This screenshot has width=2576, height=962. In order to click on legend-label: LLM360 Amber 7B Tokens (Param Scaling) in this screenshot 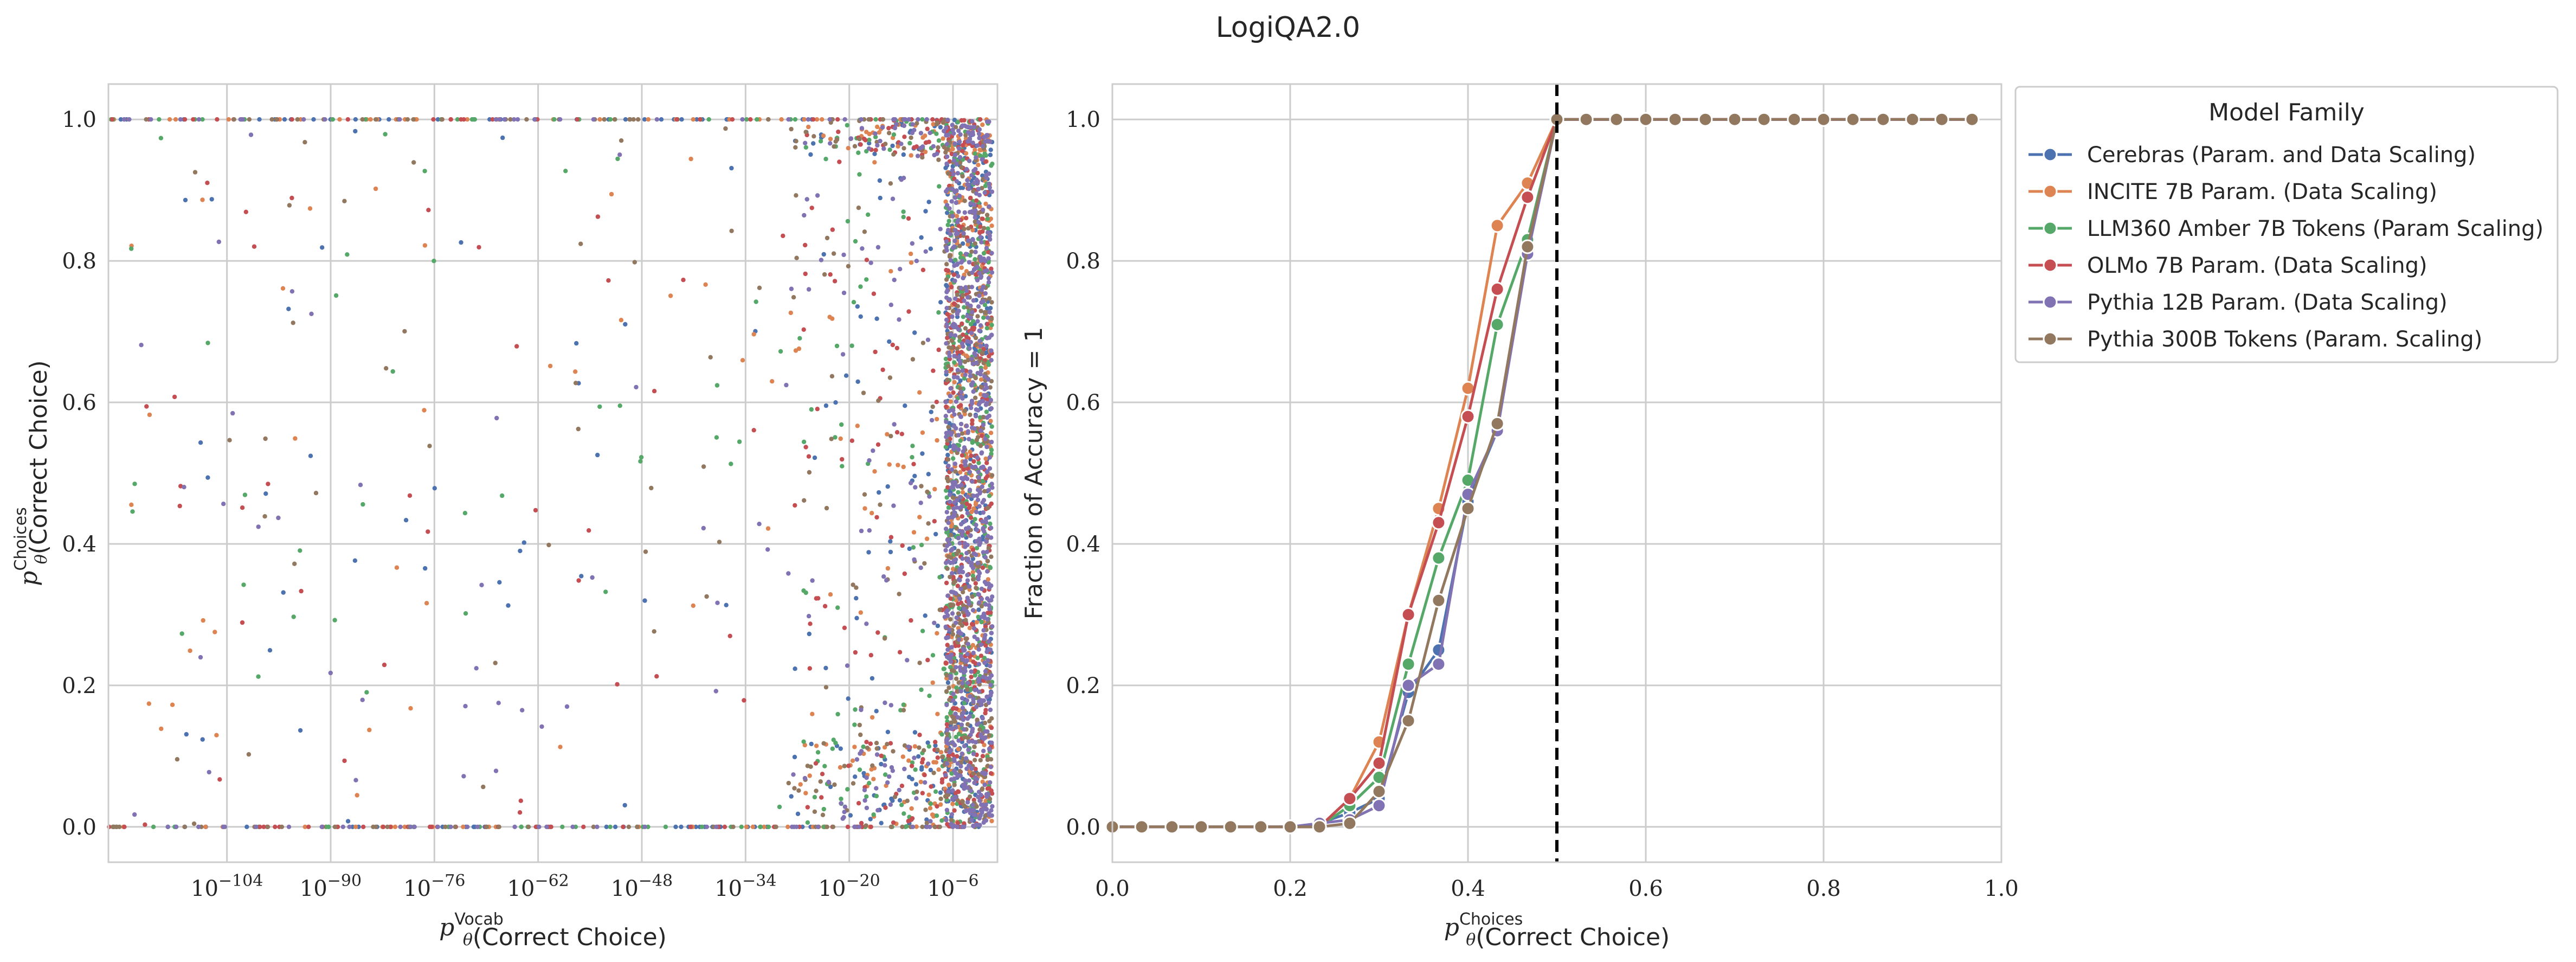, I will do `click(2315, 228)`.